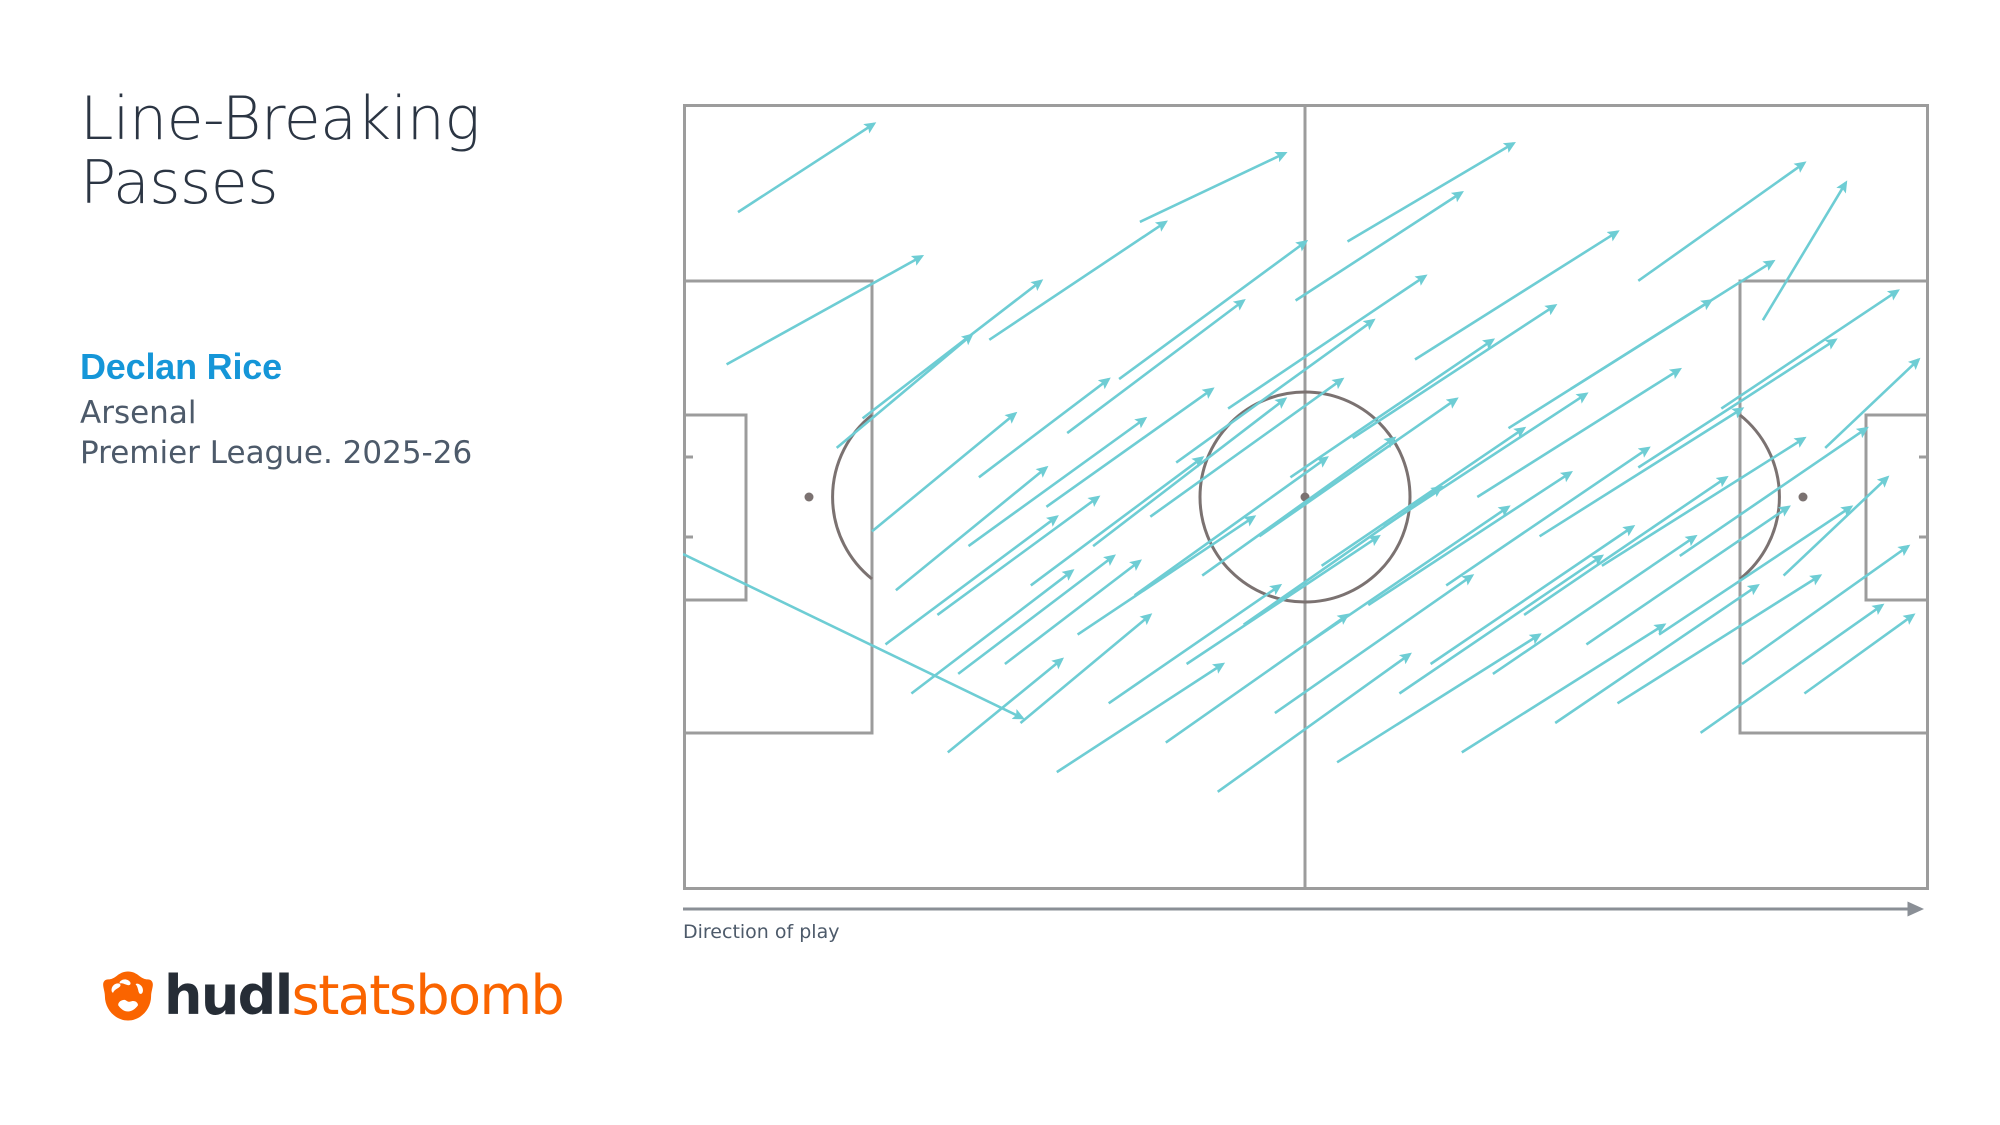 This screenshot has width=2000, height=1125. I want to click on direction-of-play-label: Direction of play, so click(761, 932).